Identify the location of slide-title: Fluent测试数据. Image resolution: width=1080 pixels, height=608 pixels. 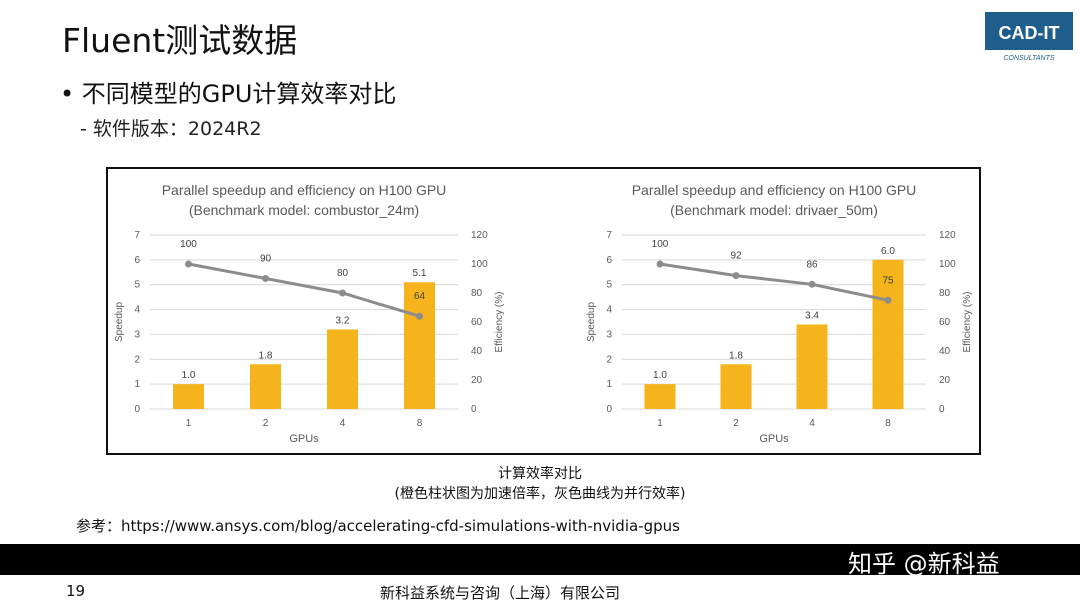
(180, 40).